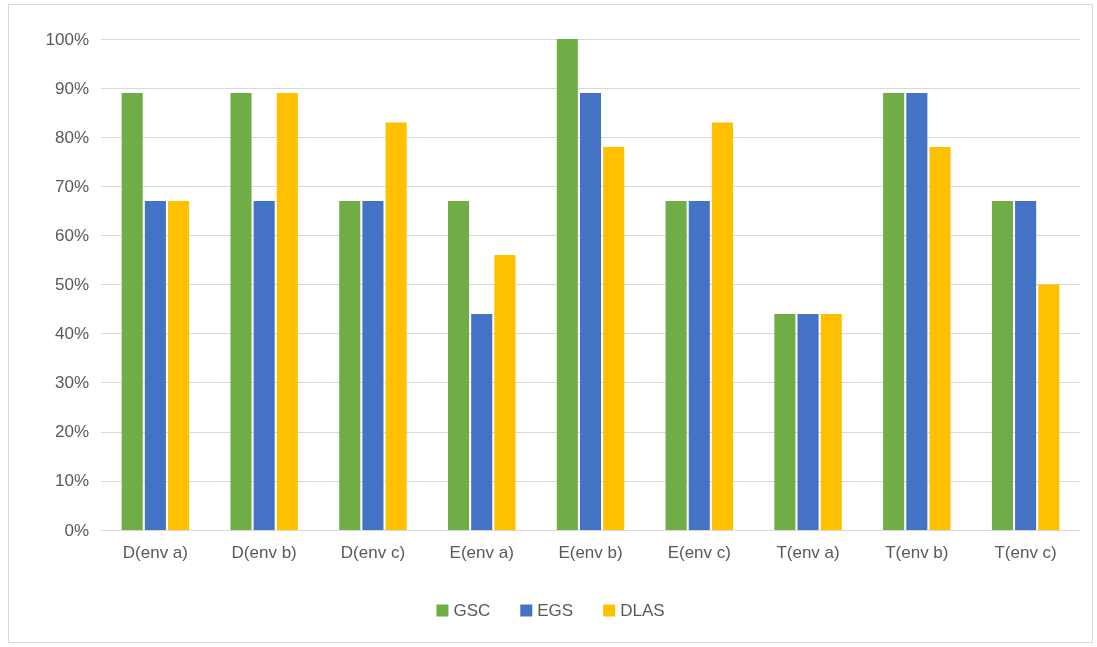 This screenshot has width=1097, height=647. I want to click on y-tick-label: 70%, so click(71, 186).